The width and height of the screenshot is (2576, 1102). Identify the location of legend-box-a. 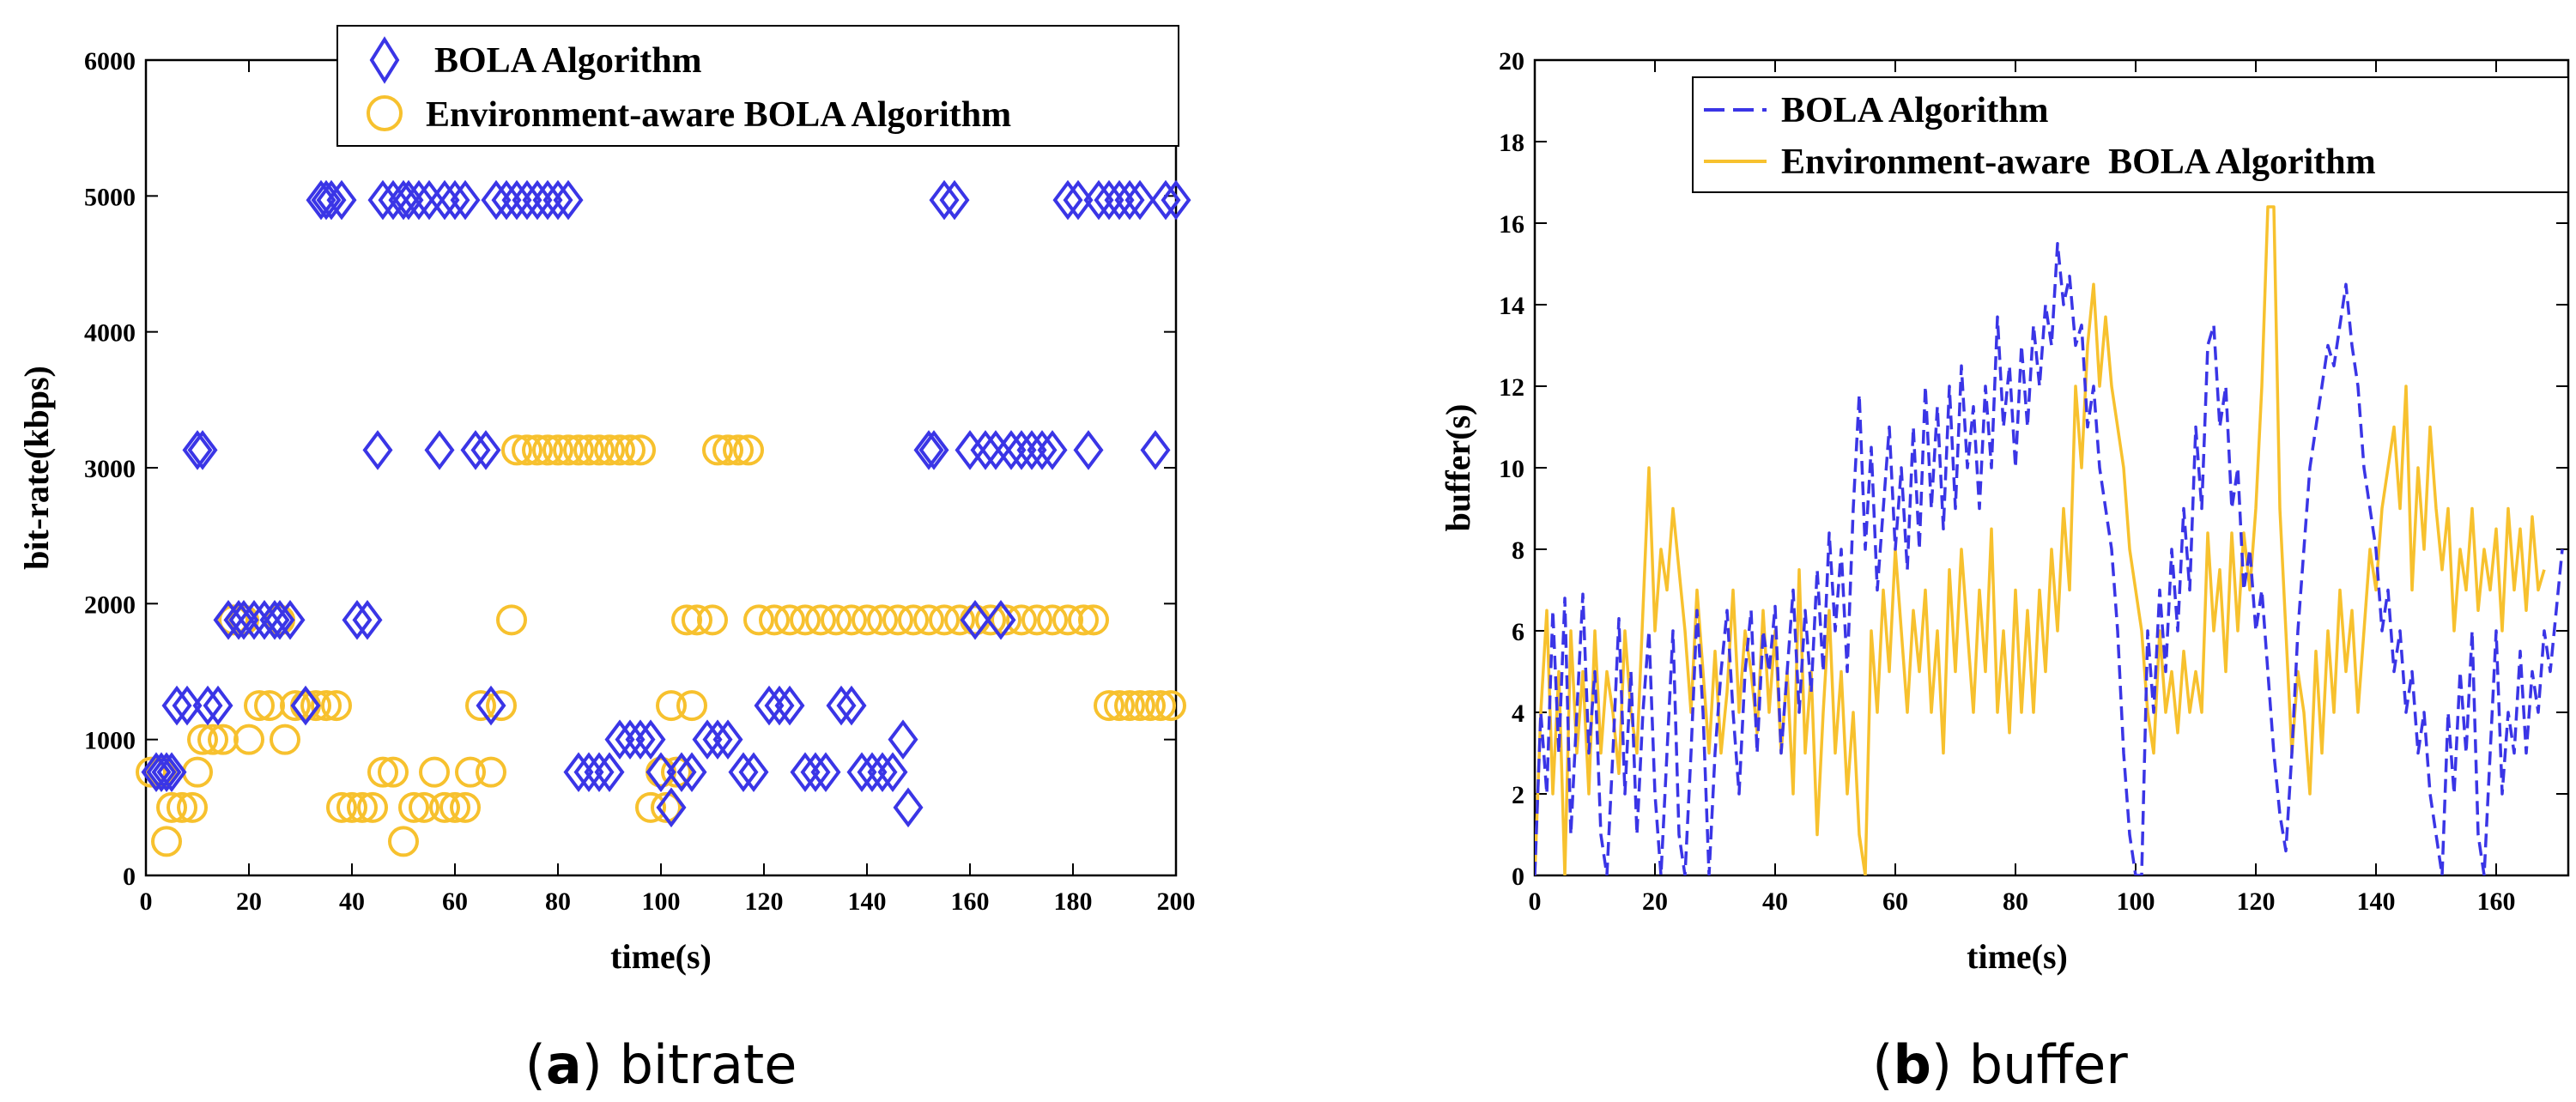
(757, 86).